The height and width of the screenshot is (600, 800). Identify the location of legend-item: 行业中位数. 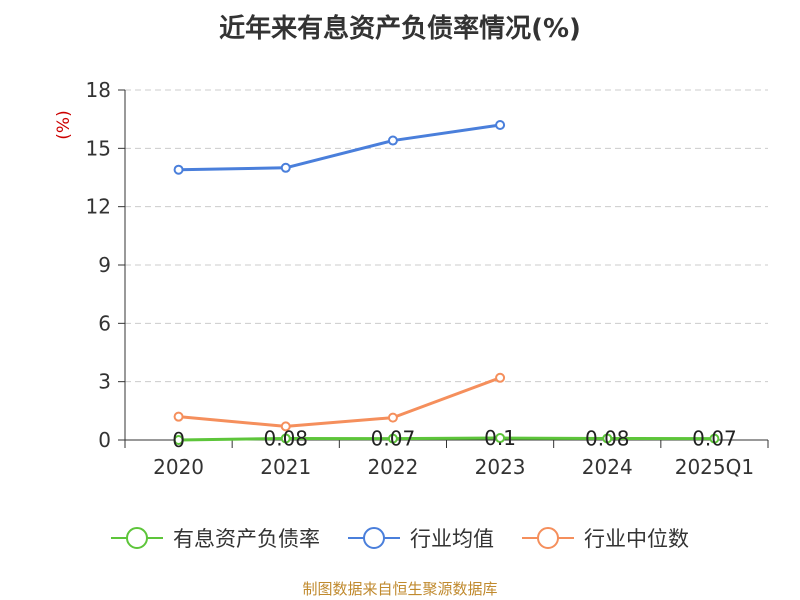
(605, 538).